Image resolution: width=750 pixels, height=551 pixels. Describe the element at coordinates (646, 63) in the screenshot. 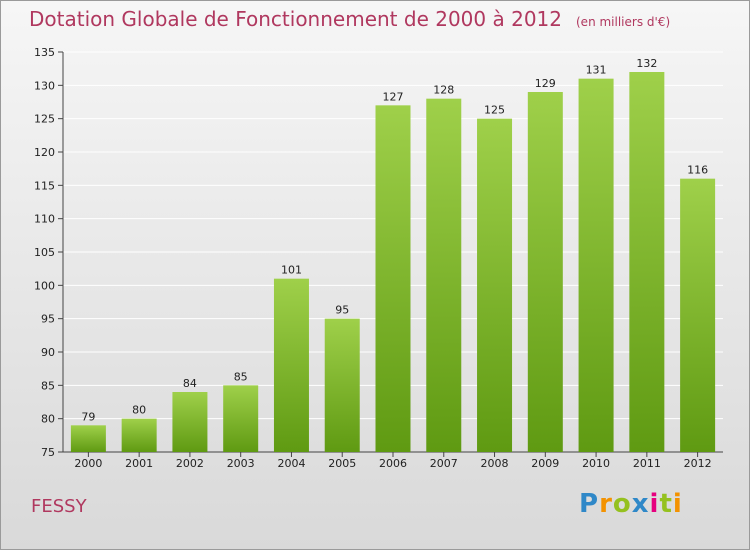

I see `value-label: 132` at that location.